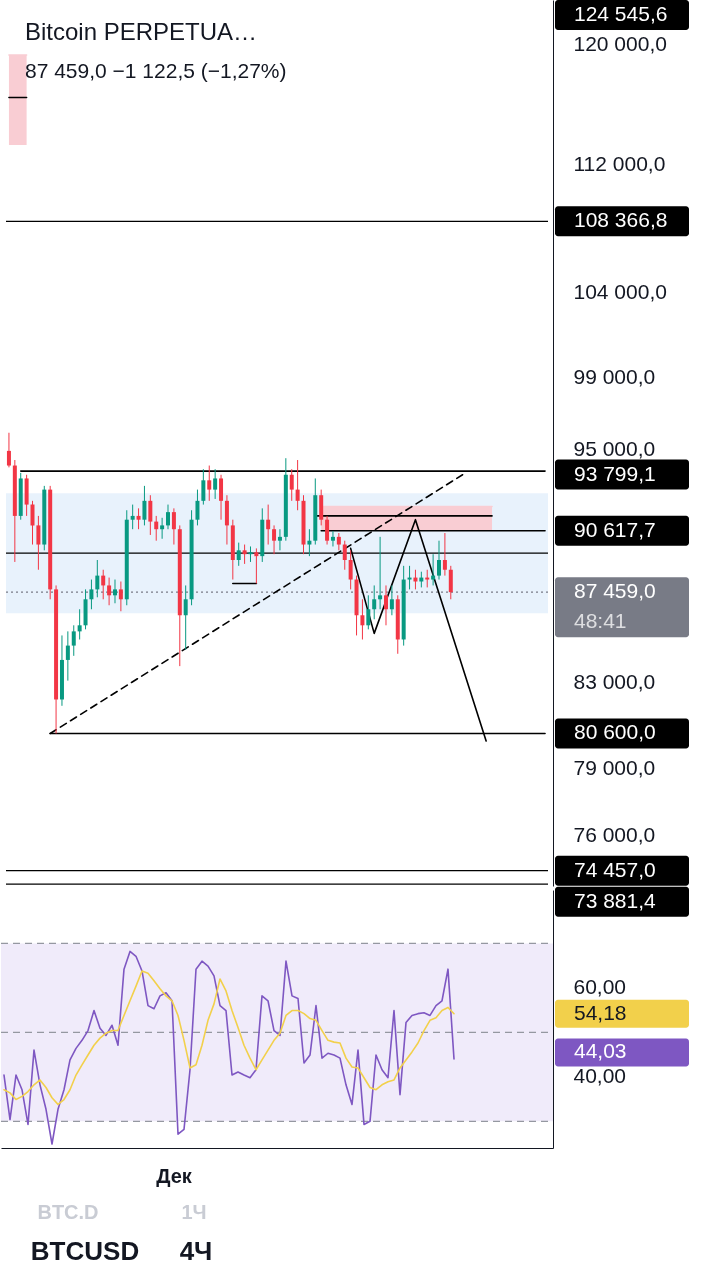 The height and width of the screenshot is (1280, 710). What do you see at coordinates (619, 163) in the screenshot?
I see `y-tick-label: 112 000,0` at bounding box center [619, 163].